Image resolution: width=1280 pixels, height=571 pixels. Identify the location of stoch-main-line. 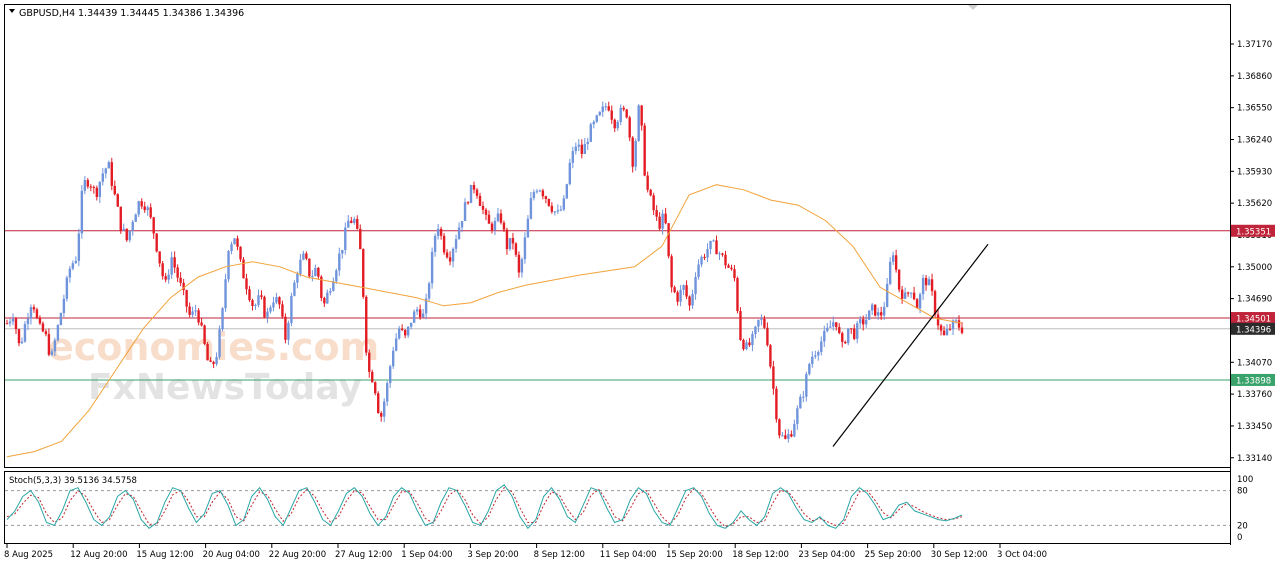
(484, 507).